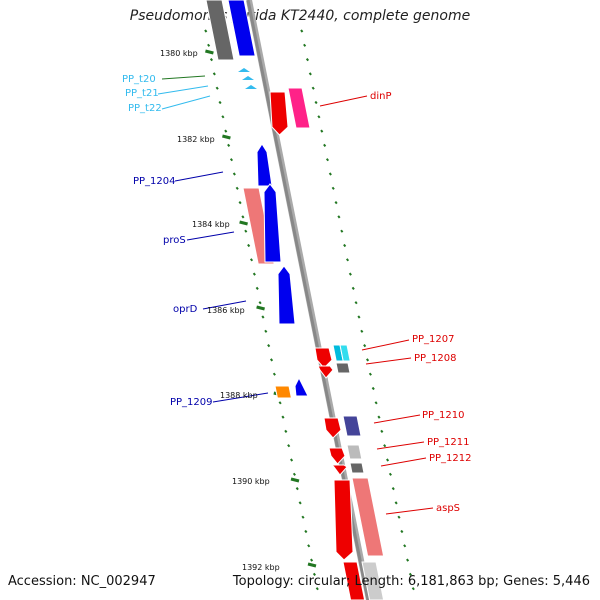 Image resolution: width=600 pixels, height=600 pixels. What do you see at coordinates (373, 580) in the screenshot?
I see `gene-block-bottom-grey` at bounding box center [373, 580].